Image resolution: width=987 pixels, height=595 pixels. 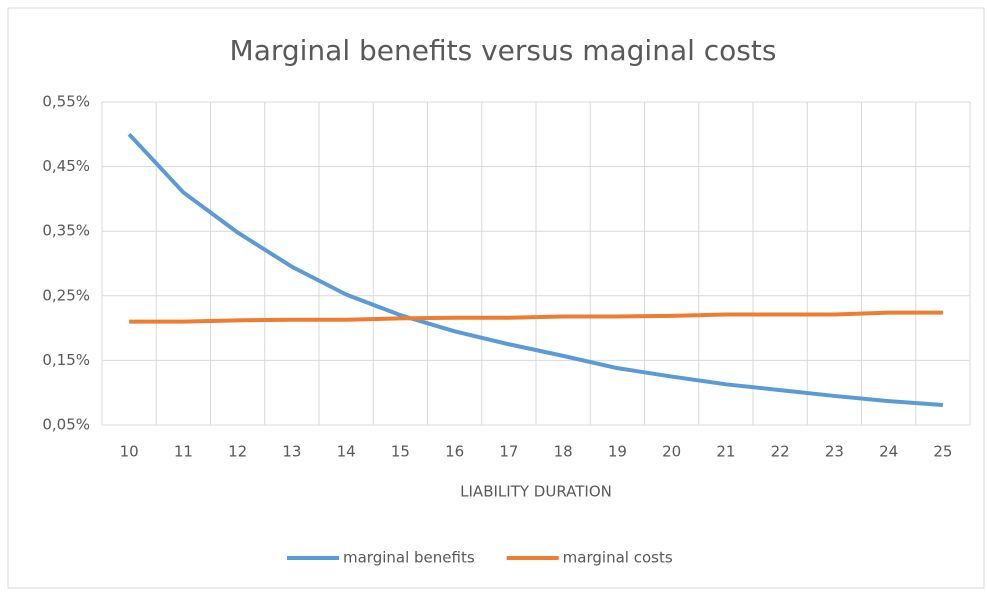 What do you see at coordinates (400, 452) in the screenshot?
I see `x-tick-label: 15` at bounding box center [400, 452].